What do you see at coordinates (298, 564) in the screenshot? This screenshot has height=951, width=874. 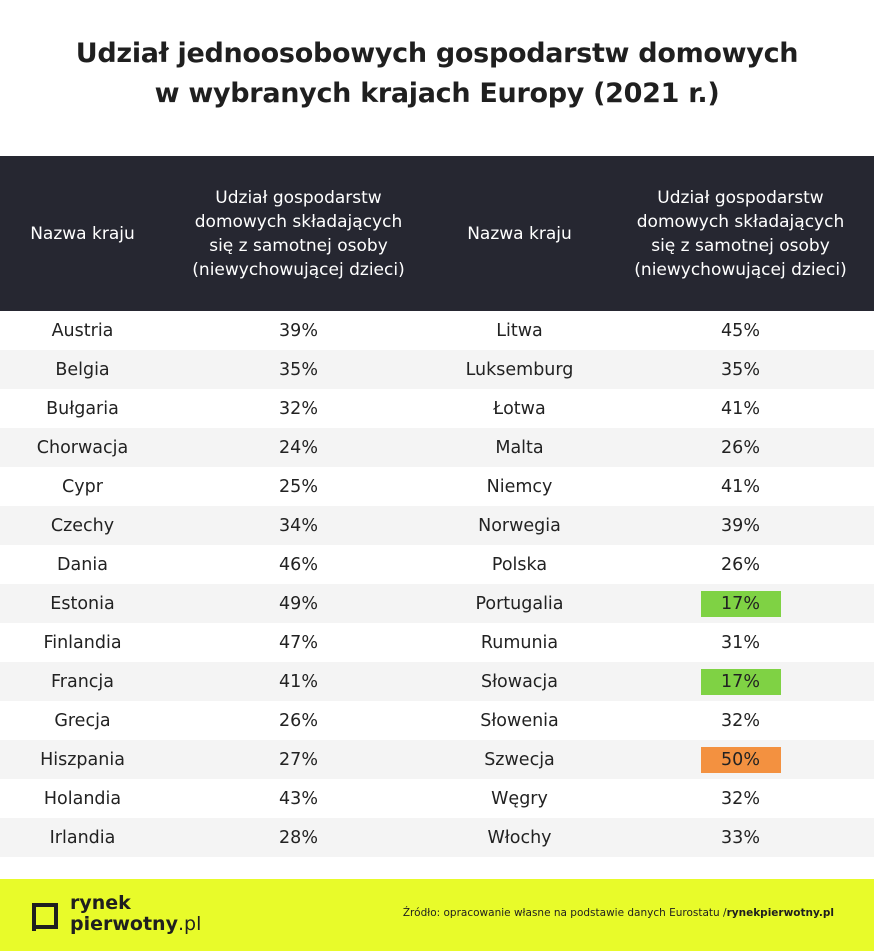 I see `share-left-text: 46%` at bounding box center [298, 564].